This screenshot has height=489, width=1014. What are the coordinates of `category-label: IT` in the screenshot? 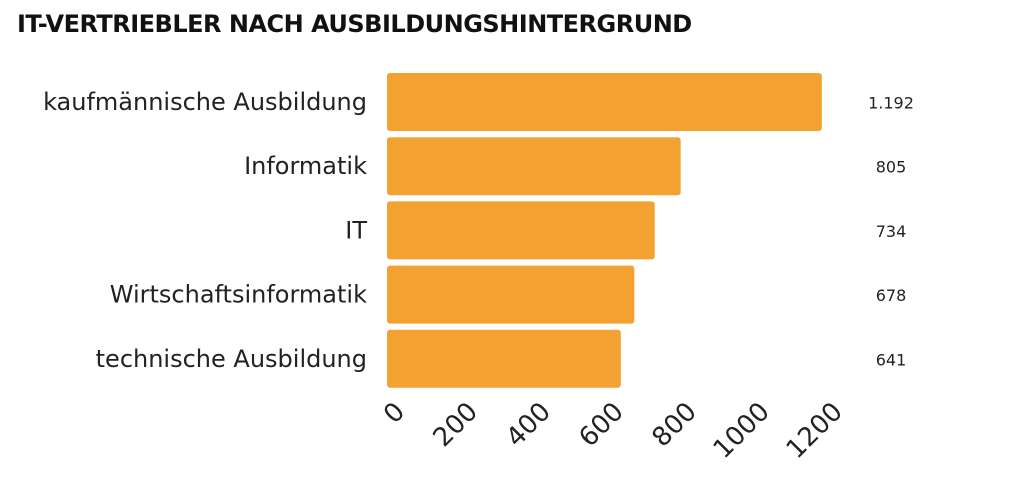 It's located at (356, 230).